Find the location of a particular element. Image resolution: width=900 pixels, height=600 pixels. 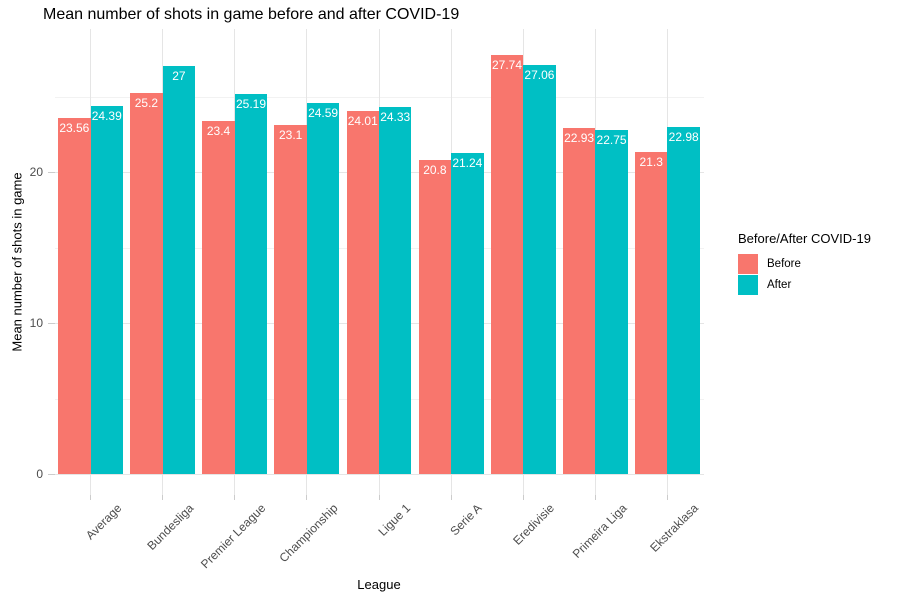

bar-before-ekstraklasa is located at coordinates (651, 313).